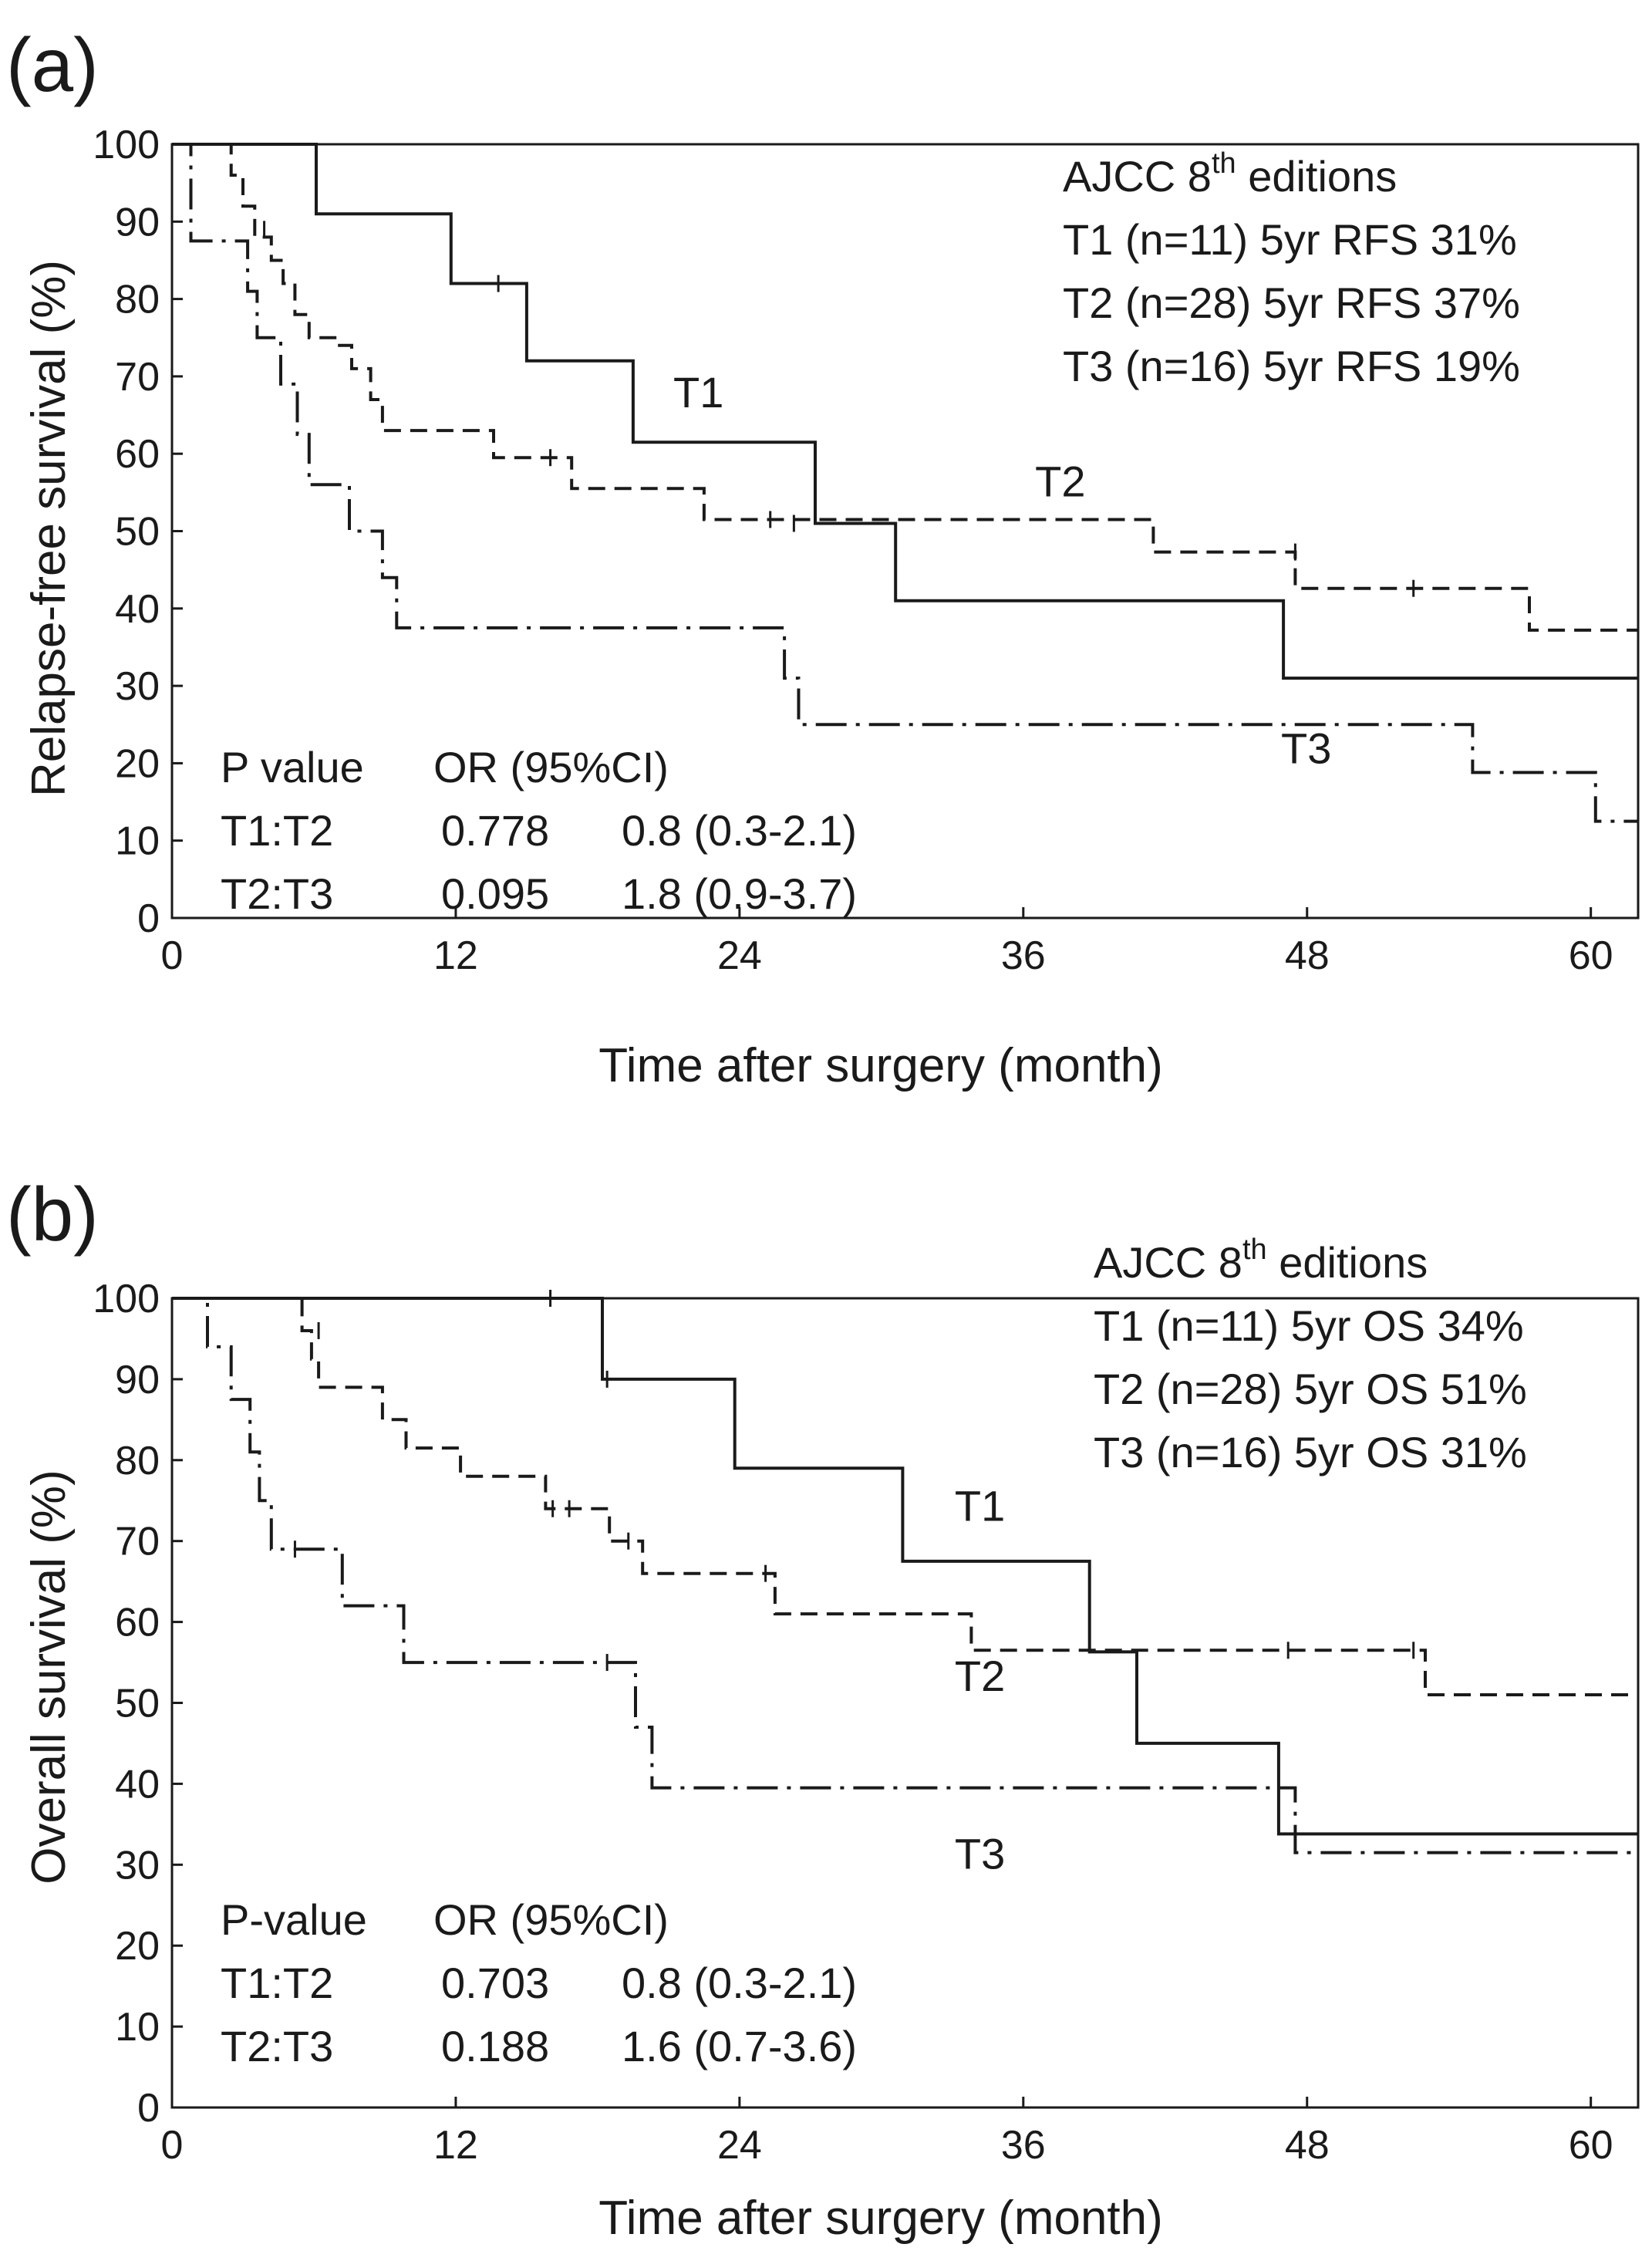 The width and height of the screenshot is (1652, 2261). Describe the element at coordinates (1060, 481) in the screenshot. I see `panel-a-series-t2-label: T2` at that location.